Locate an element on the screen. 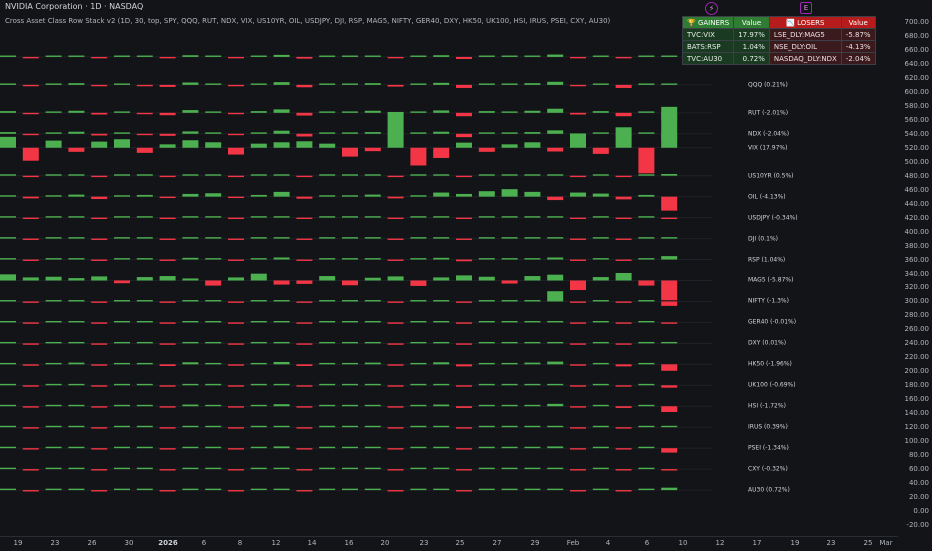 The image size is (932, 551). row-label: US10YR (0.5%) is located at coordinates (771, 176).